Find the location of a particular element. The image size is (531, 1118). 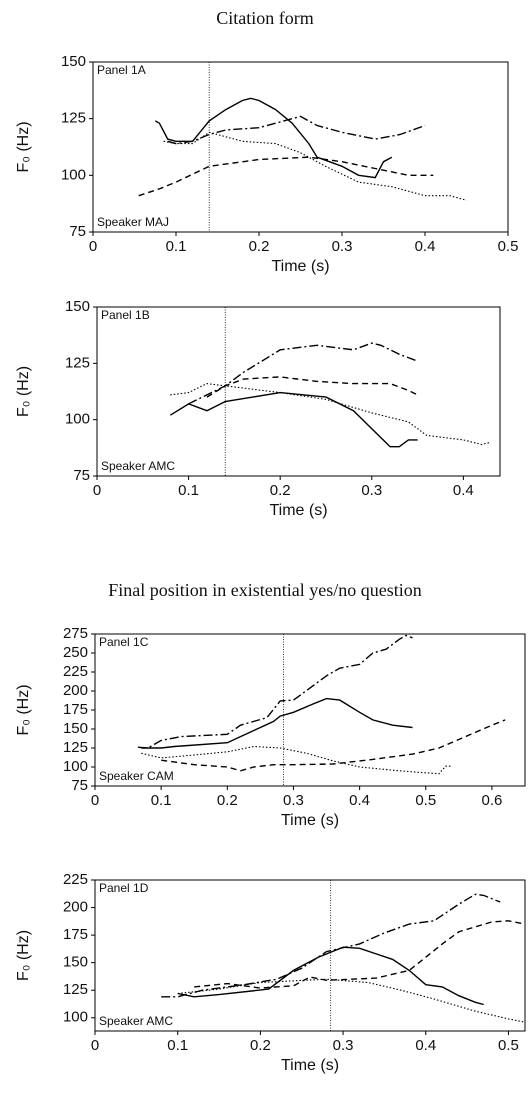

panel-label: Panel 1B is located at coordinates (125, 315).